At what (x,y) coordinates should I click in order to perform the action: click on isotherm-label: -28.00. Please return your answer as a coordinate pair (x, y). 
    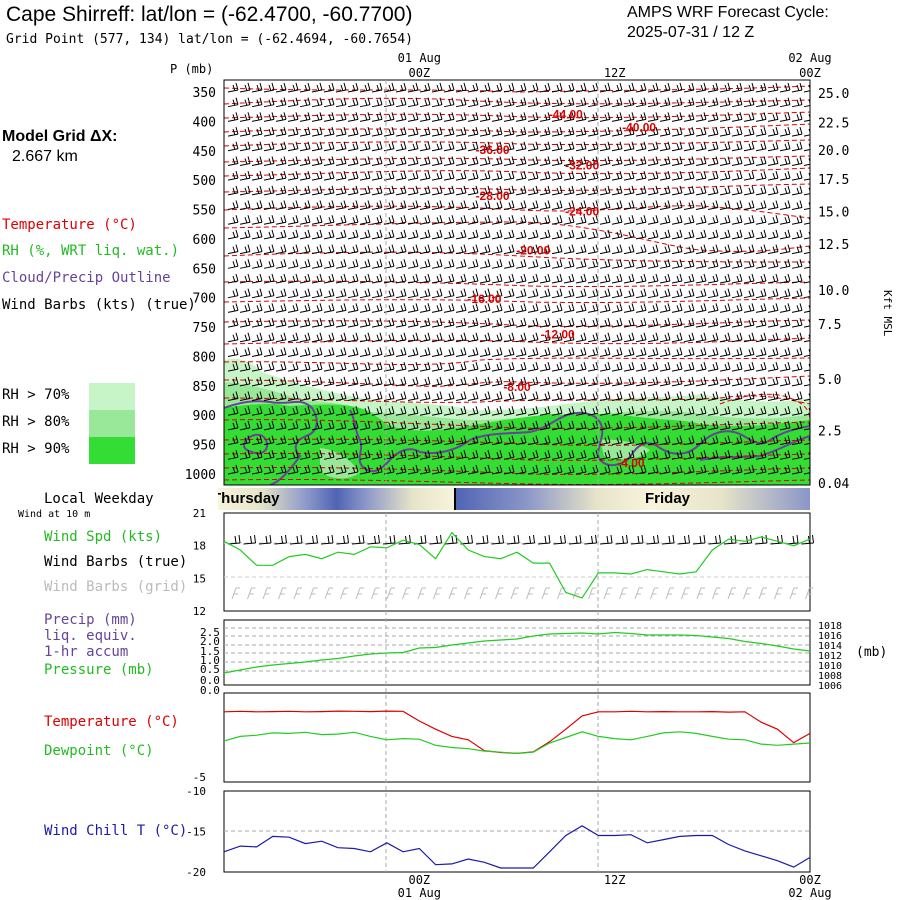
    Looking at the image, I should click on (493, 196).